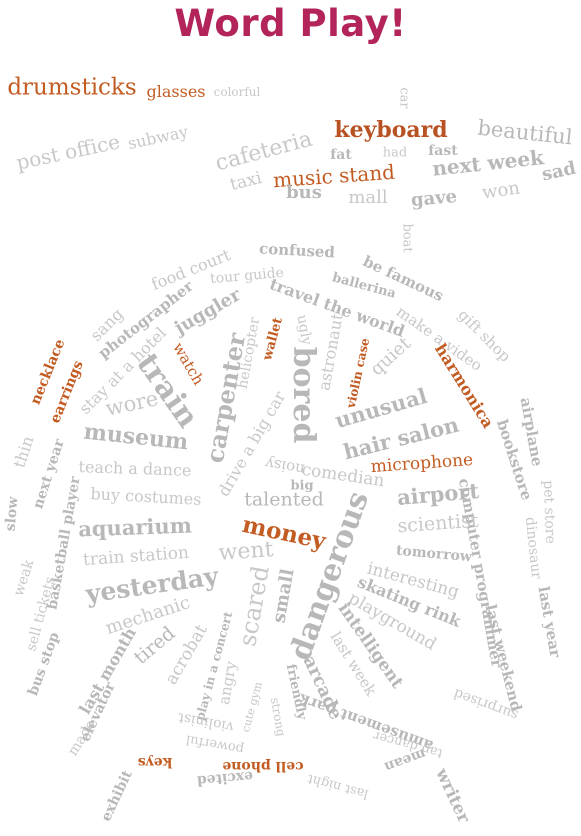 The width and height of the screenshot is (581, 836). What do you see at coordinates (341, 155) in the screenshot?
I see `word-fat: fat` at bounding box center [341, 155].